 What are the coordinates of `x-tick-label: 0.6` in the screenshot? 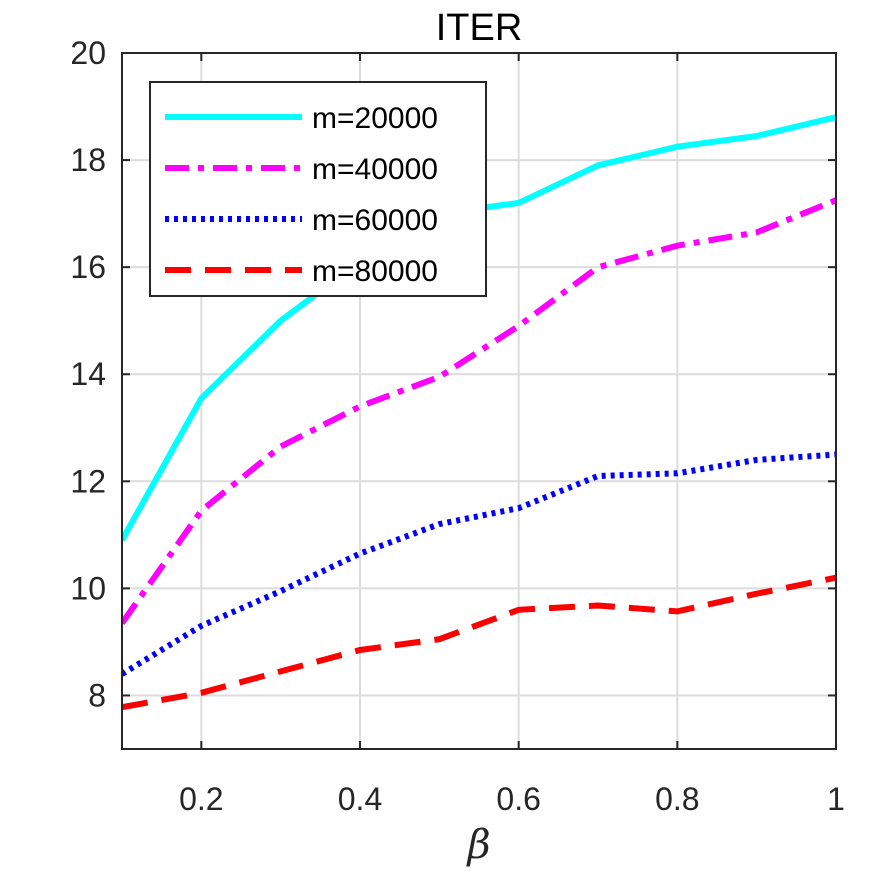 It's located at (518, 799).